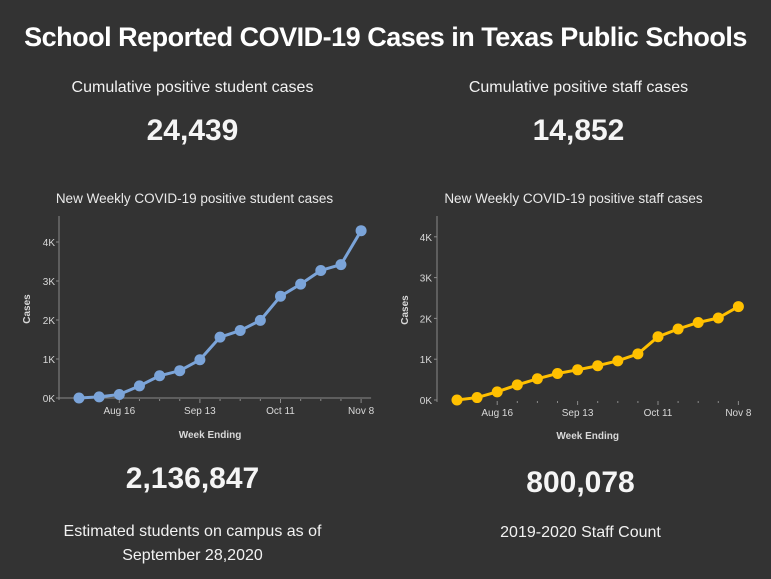  What do you see at coordinates (192, 555) in the screenshot?
I see `students-on-campus-label-line2: September 28,2020` at bounding box center [192, 555].